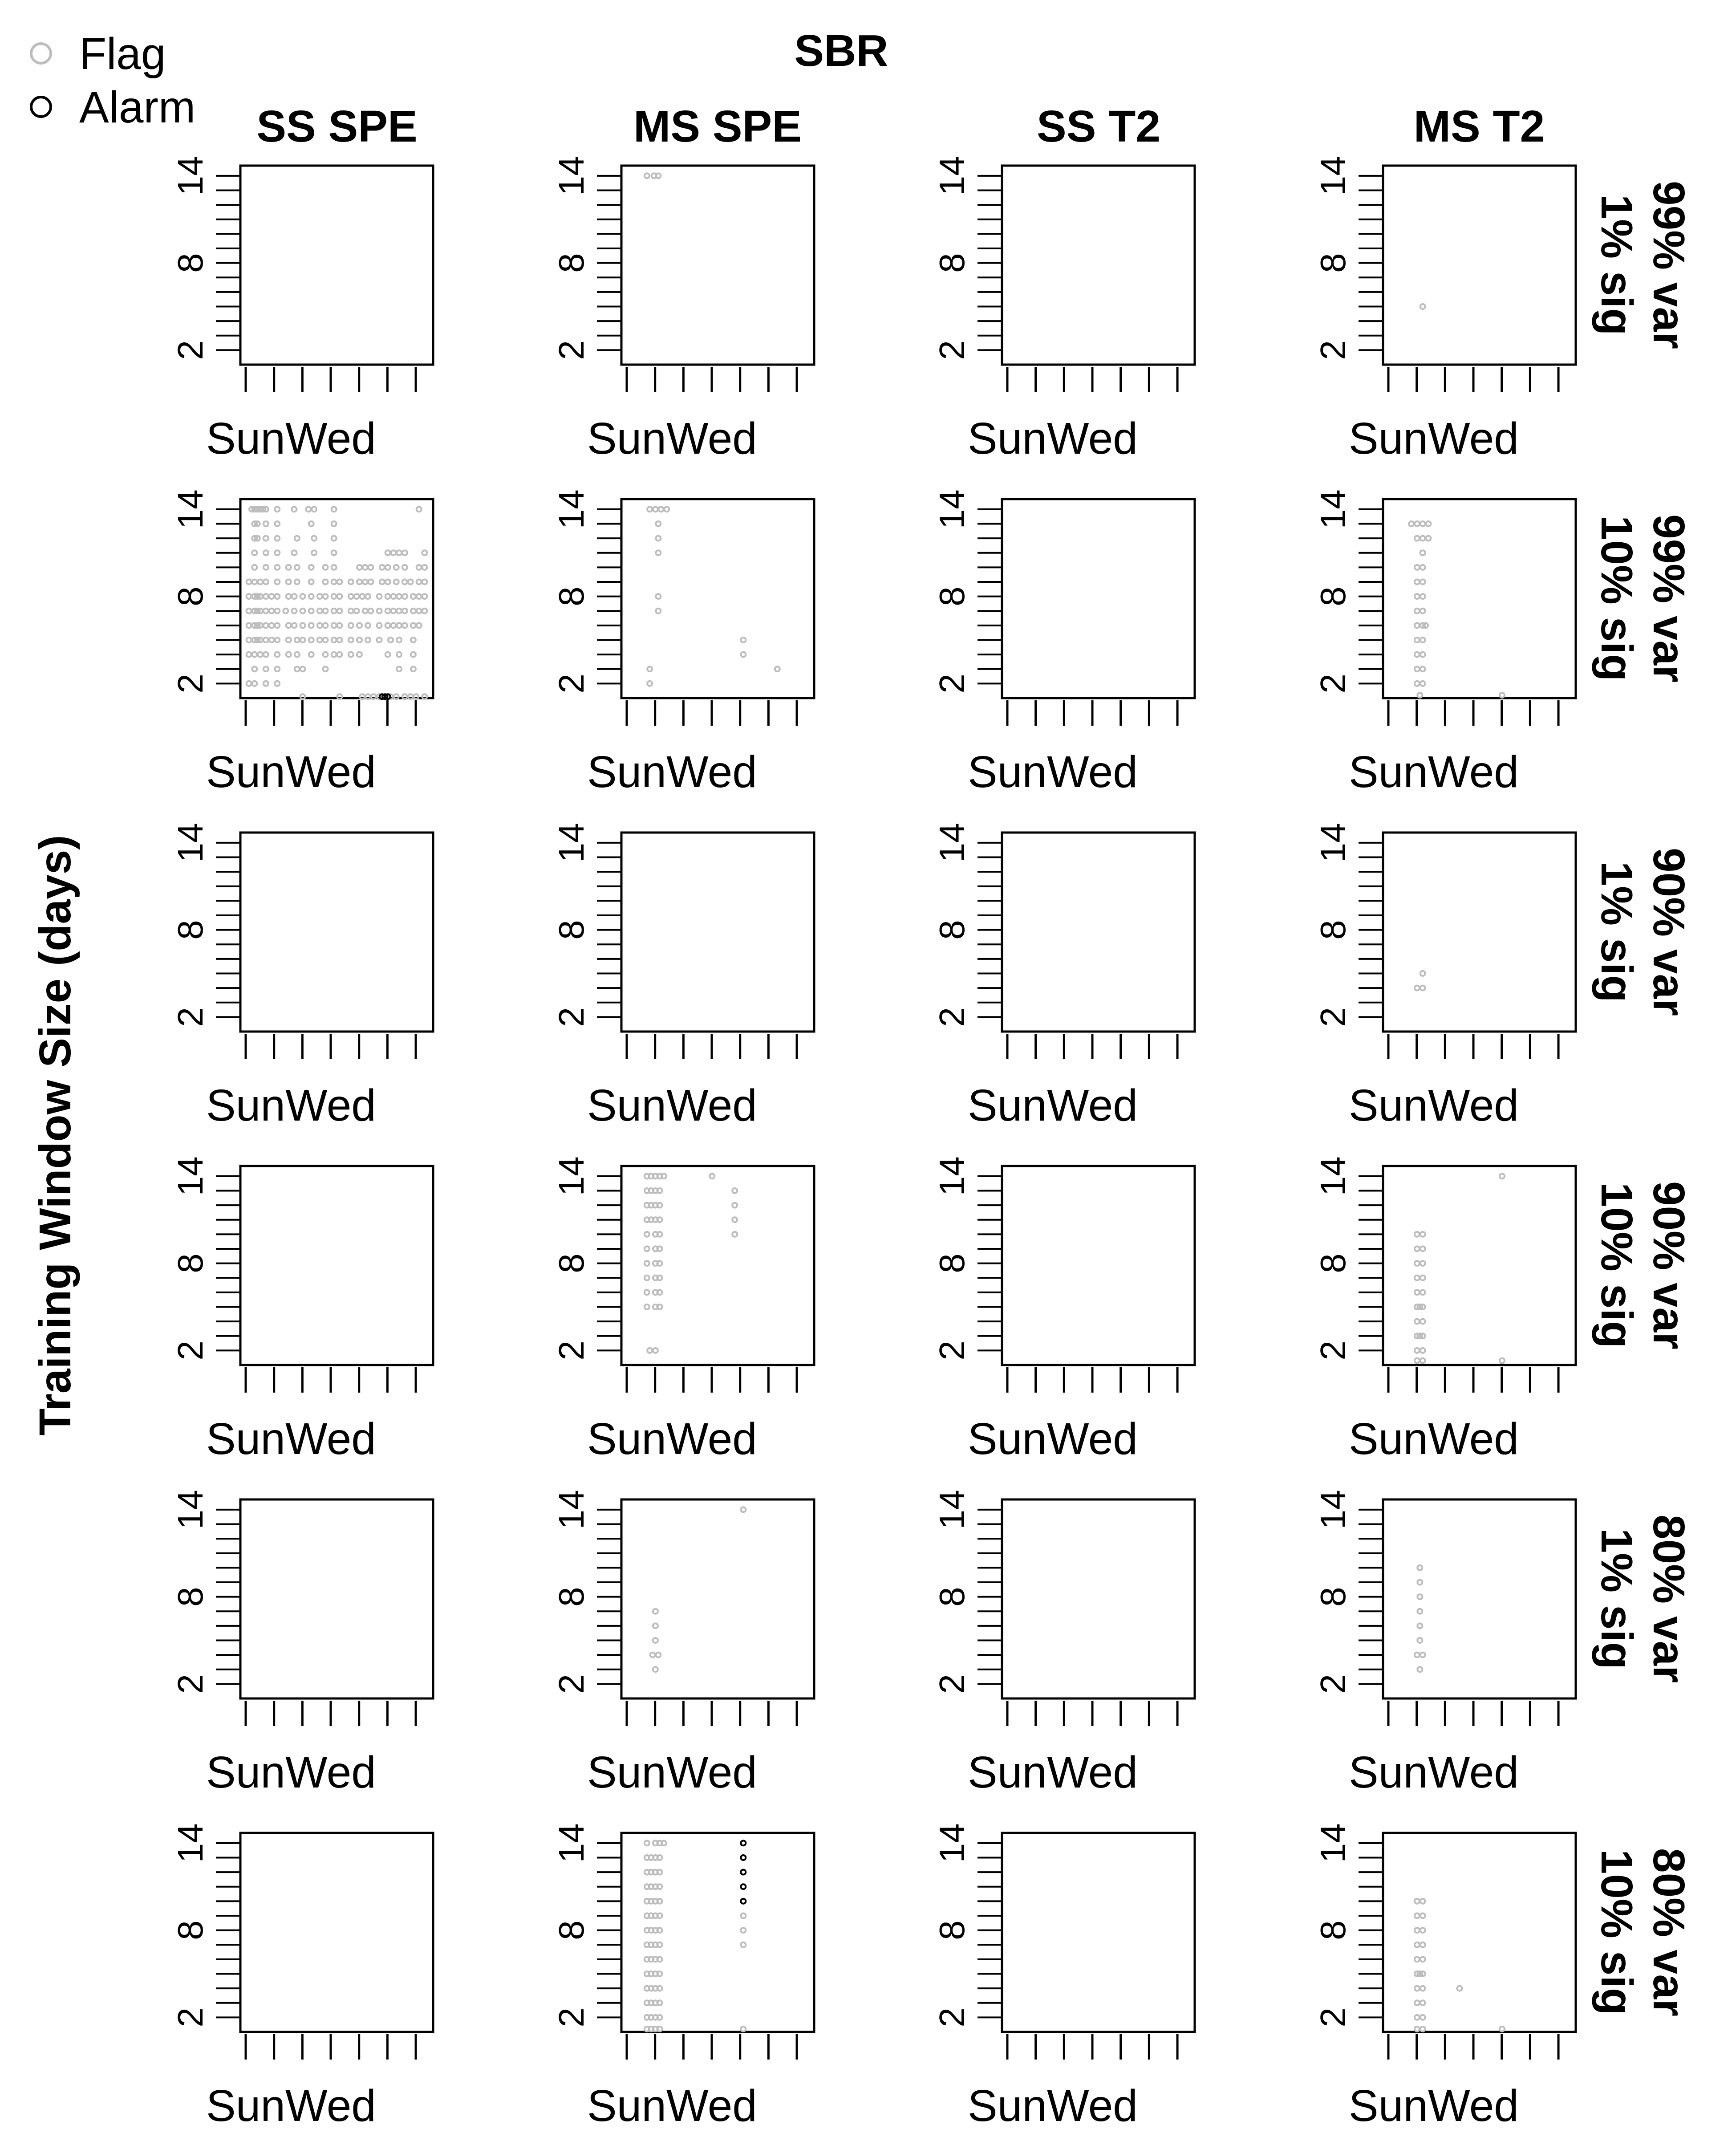  What do you see at coordinates (302, 1643) in the screenshot?
I see `panel-r5-c1: 2 8 14 Sun Wed` at bounding box center [302, 1643].